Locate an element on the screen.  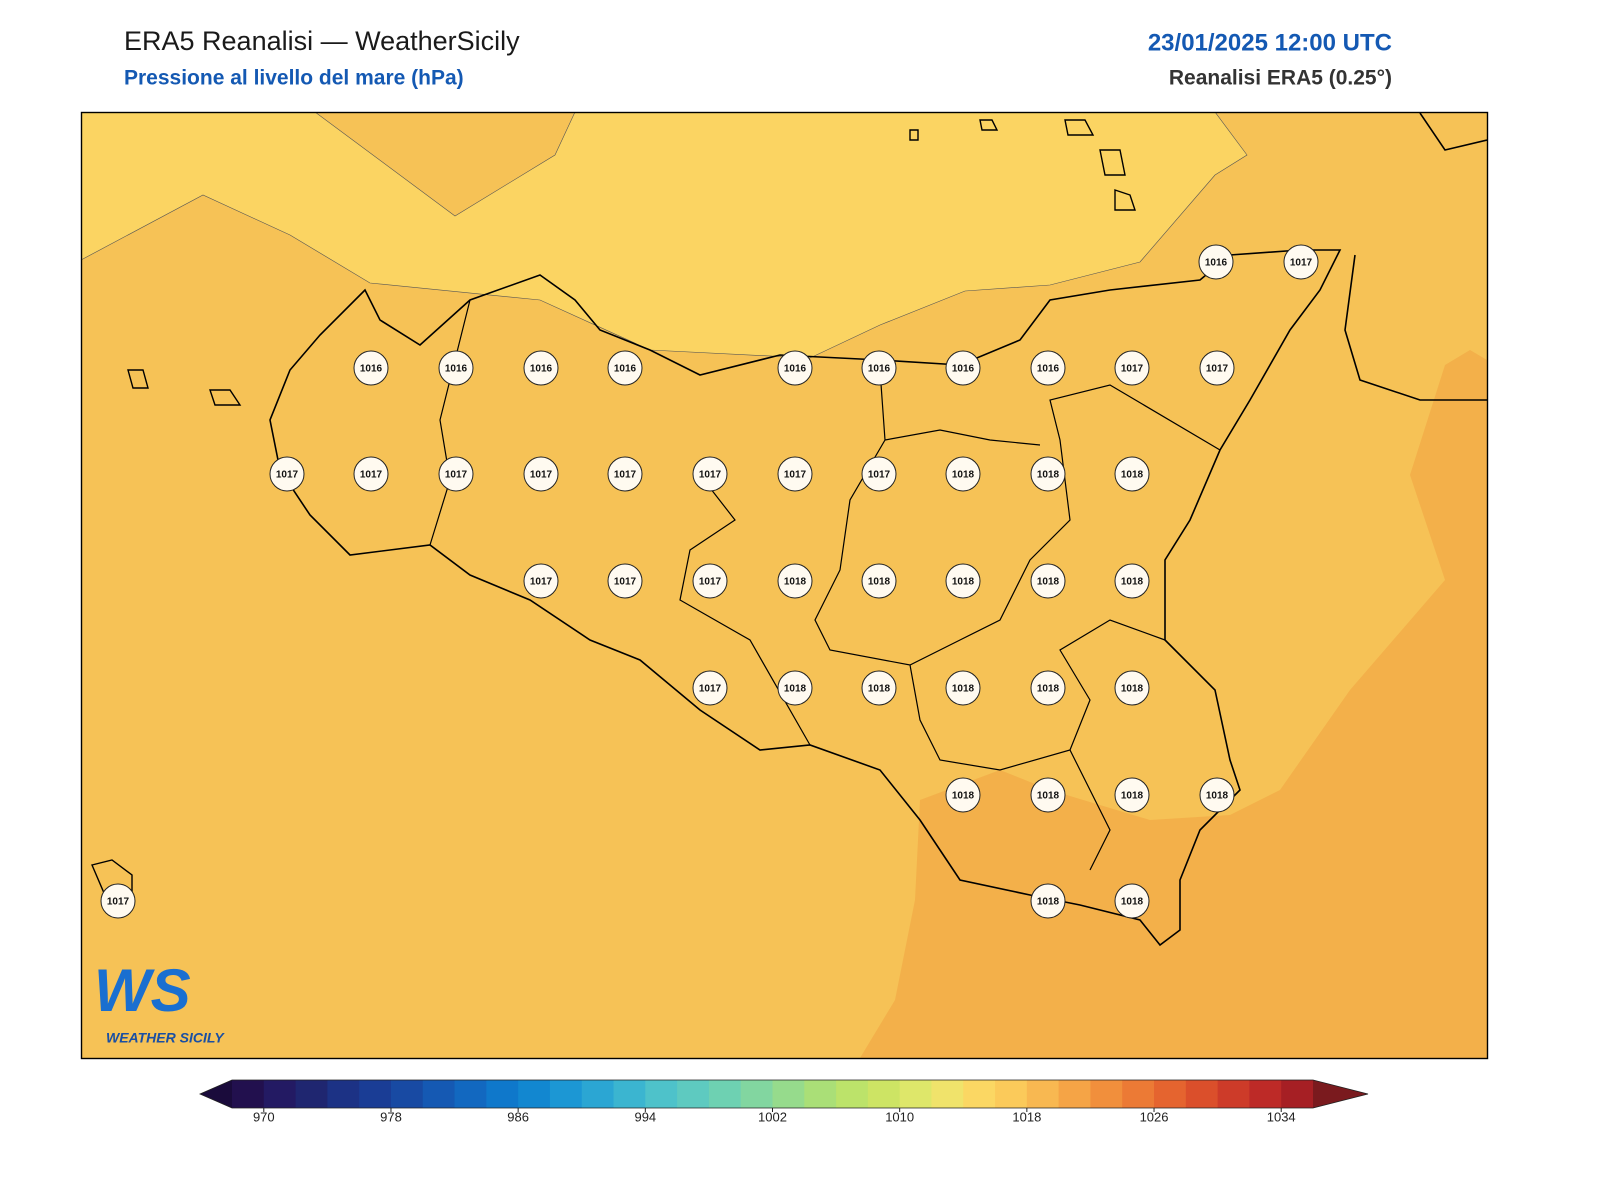
colorbar-outline is located at coordinates (784, 1094).